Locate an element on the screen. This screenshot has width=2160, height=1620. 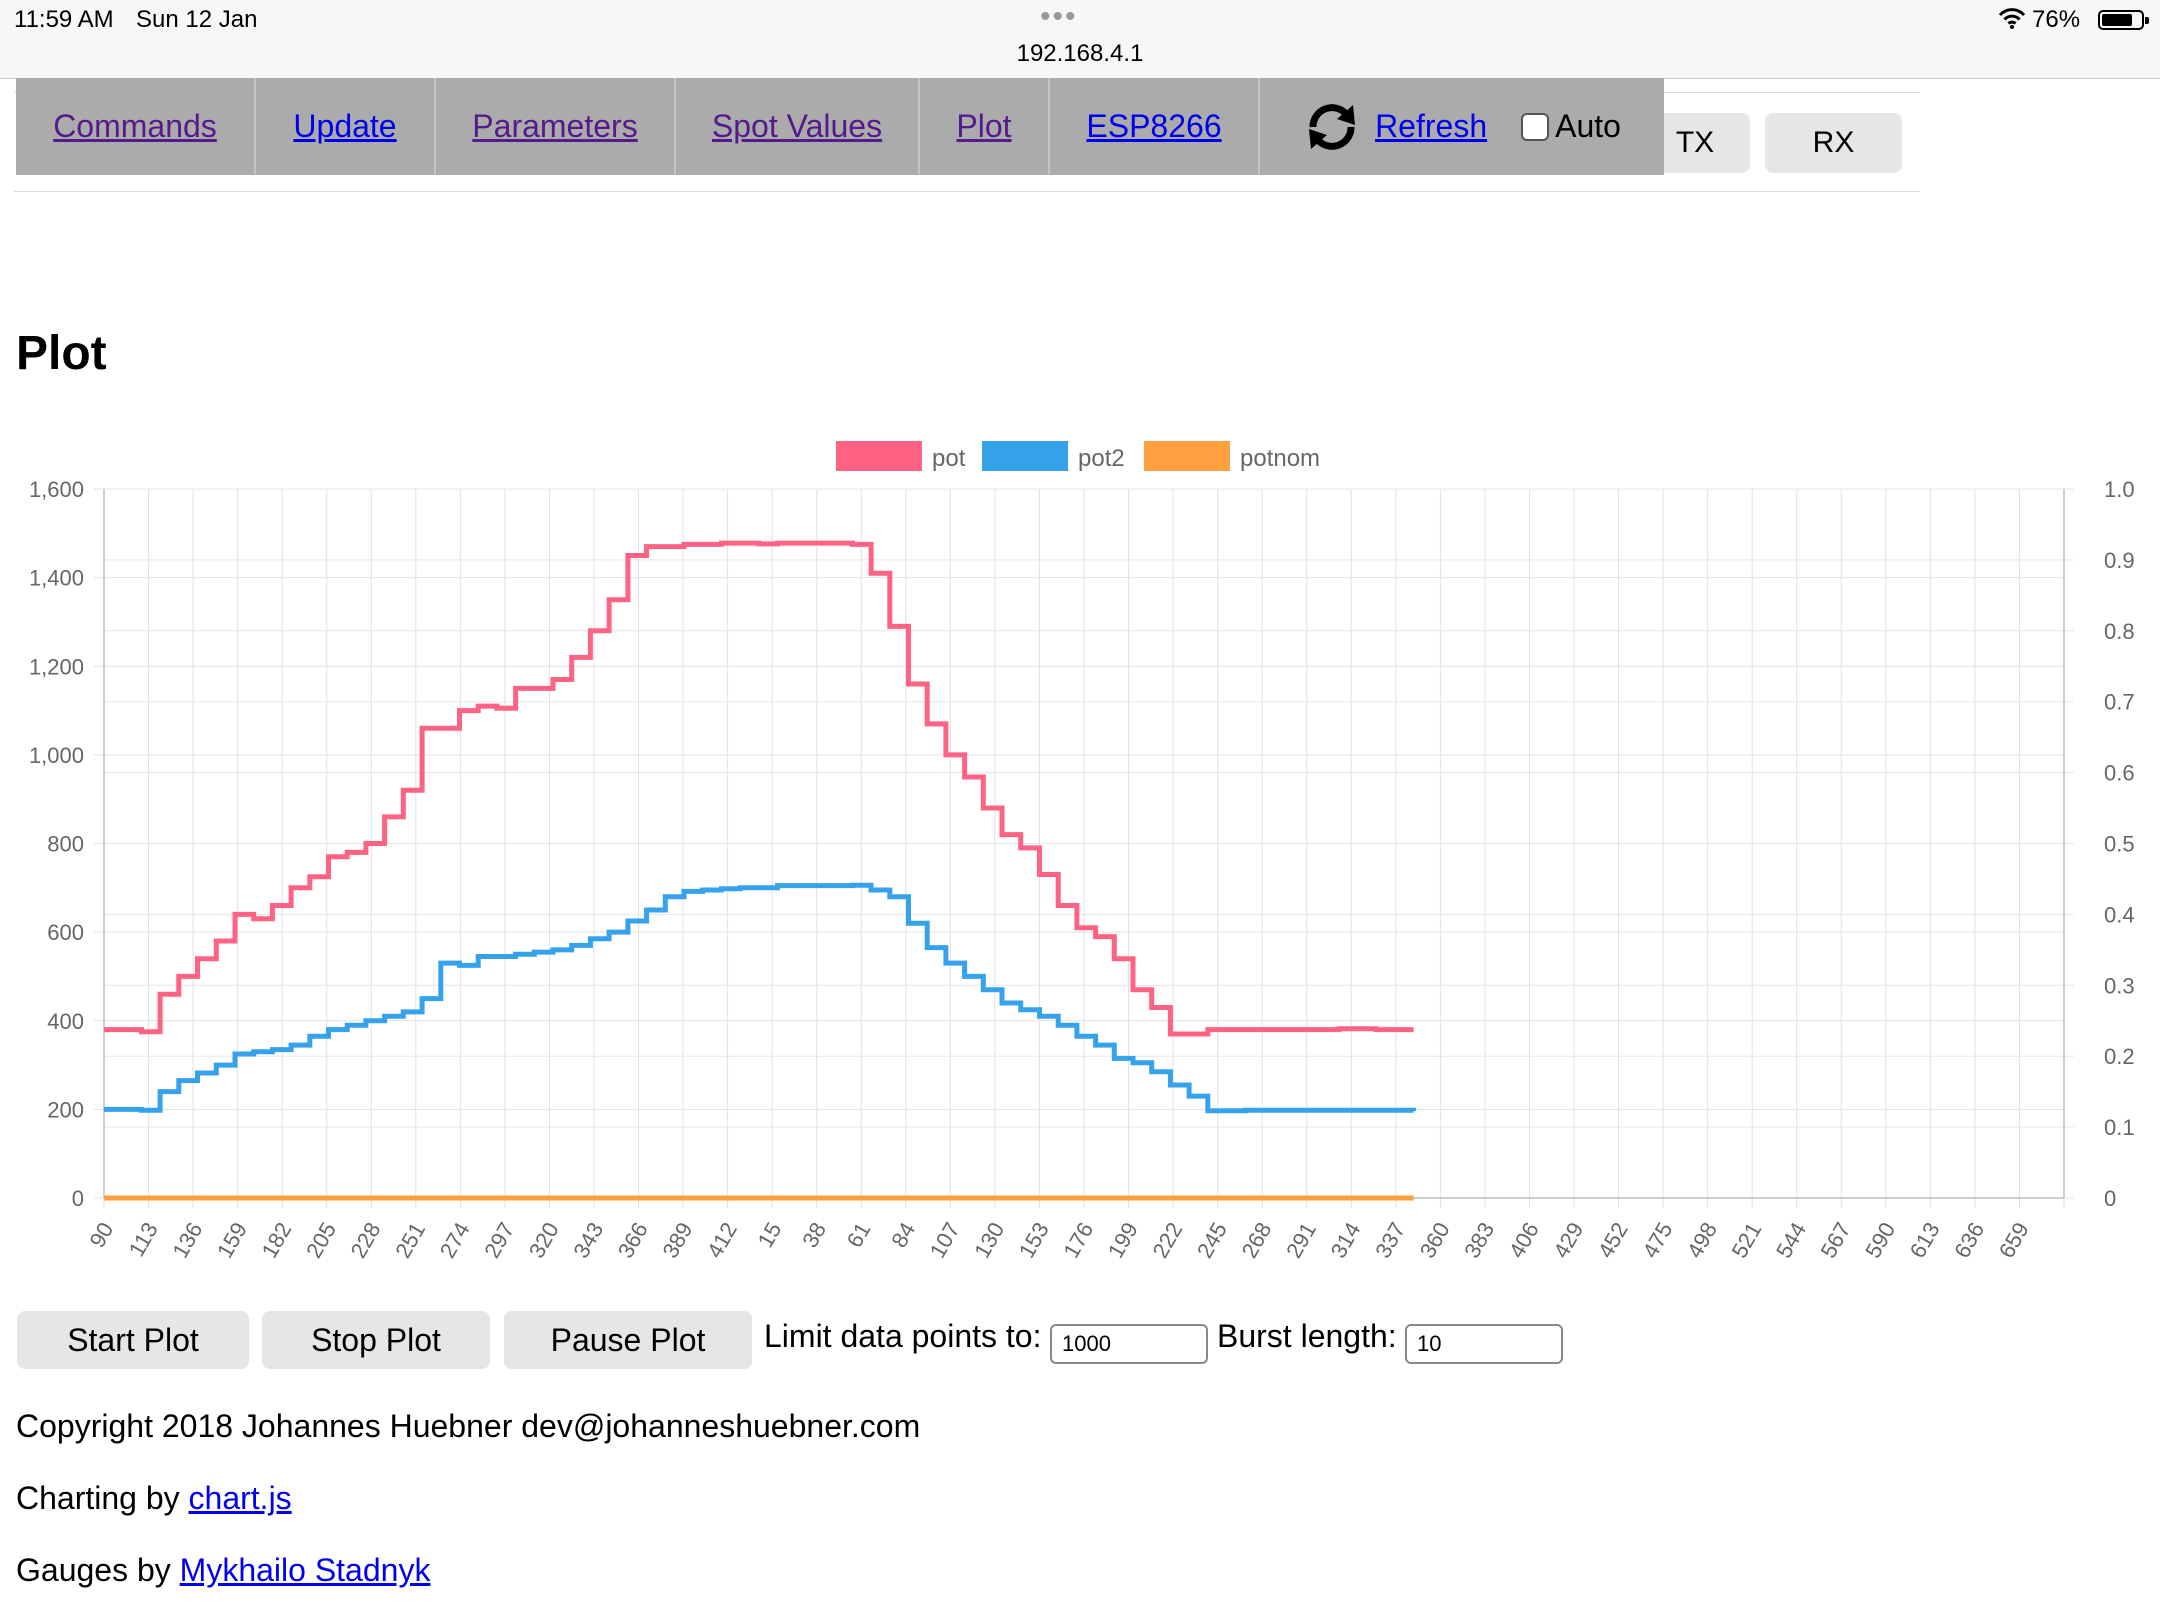
y2-tick-label: 0.5 is located at coordinates (2119, 844).